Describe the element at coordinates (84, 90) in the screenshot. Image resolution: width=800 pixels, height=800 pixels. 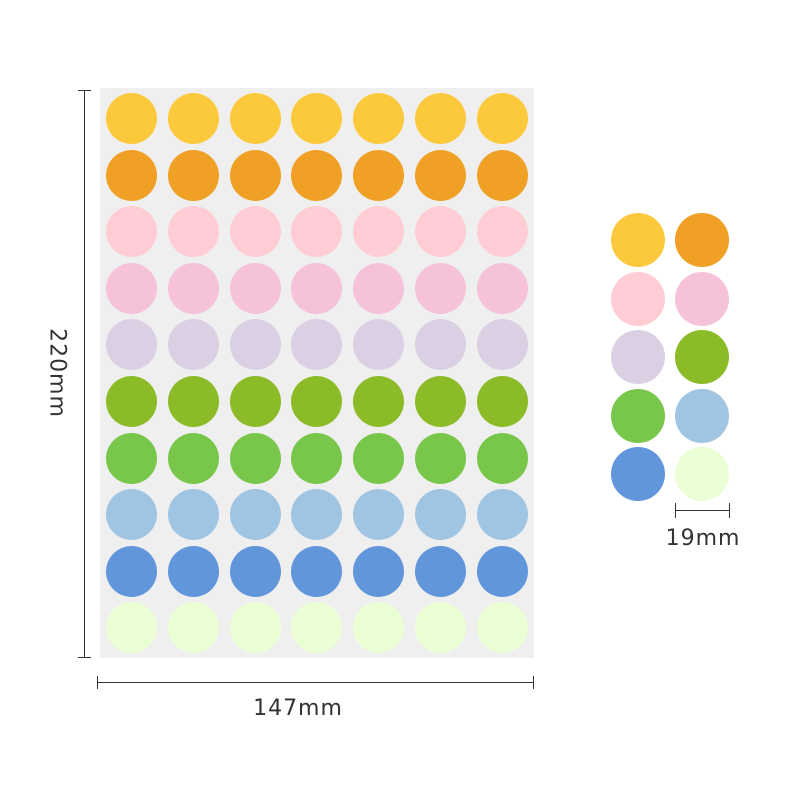
I see `height-dimension-tick-top` at that location.